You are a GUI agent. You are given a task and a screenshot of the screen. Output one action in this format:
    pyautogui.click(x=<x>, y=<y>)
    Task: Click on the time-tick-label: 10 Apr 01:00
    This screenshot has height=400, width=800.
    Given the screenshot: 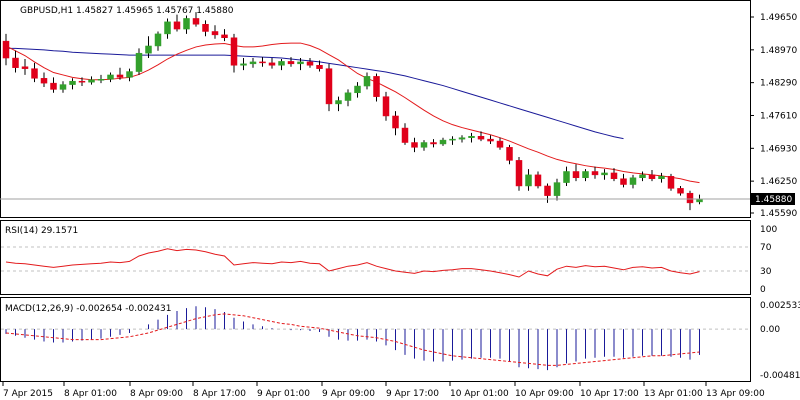 What is the action you would take?
    pyautogui.click(x=479, y=394)
    